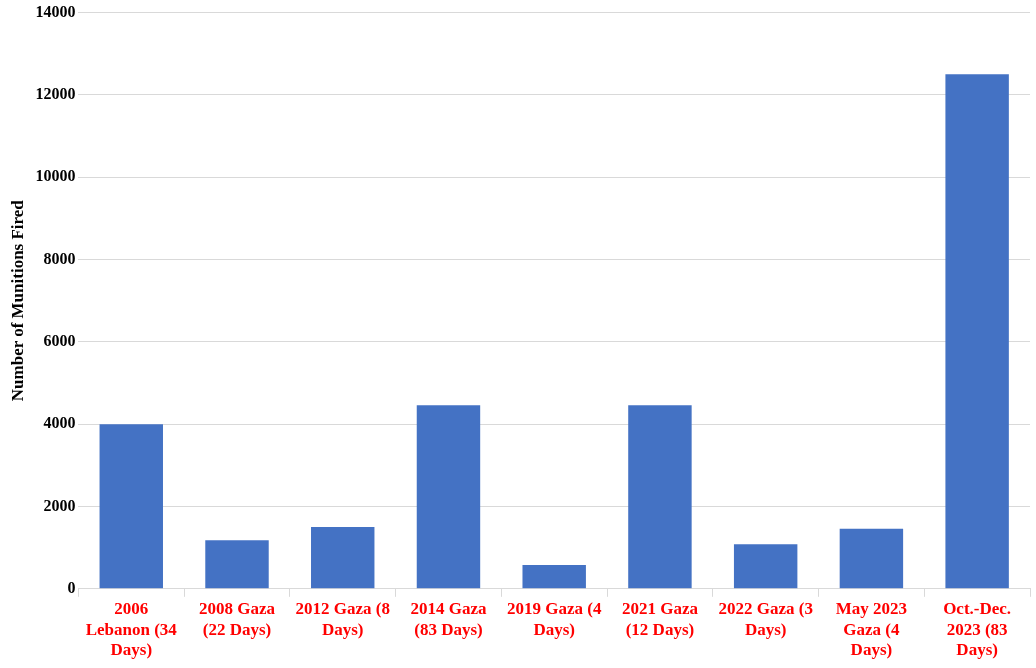 The width and height of the screenshot is (1036, 668). What do you see at coordinates (17, 300) in the screenshot?
I see `y-axis-title: Number of Munitions Fired` at bounding box center [17, 300].